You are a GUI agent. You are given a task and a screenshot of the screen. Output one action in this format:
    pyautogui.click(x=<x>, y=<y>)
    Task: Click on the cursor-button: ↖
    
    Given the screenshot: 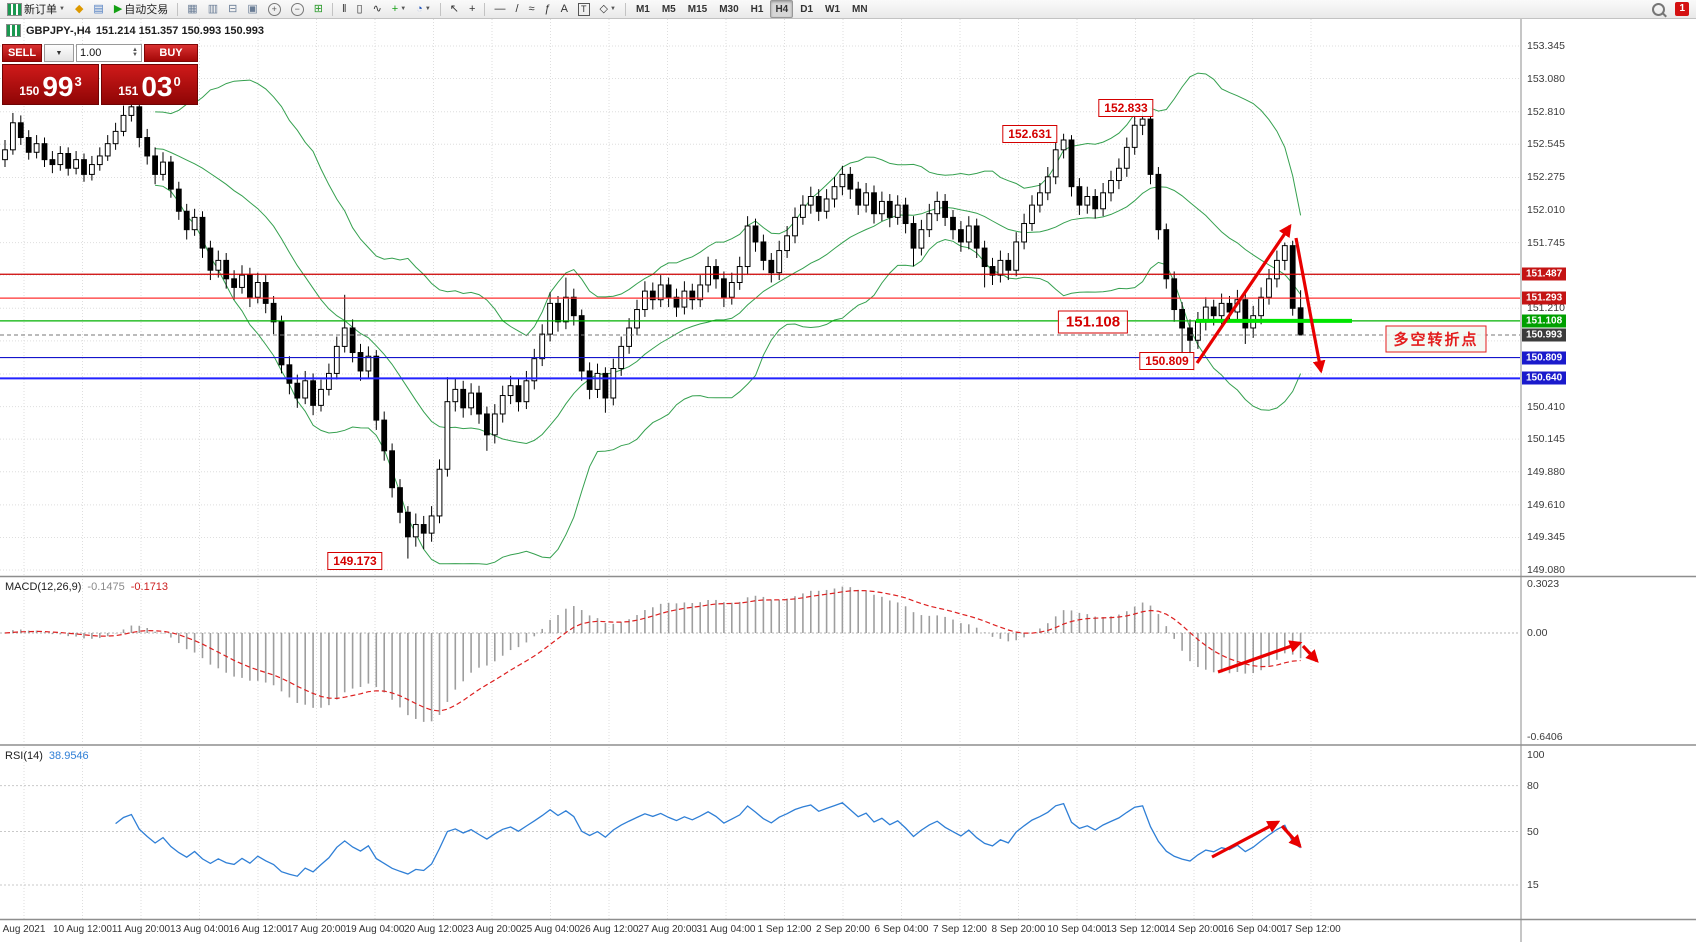 What is the action you would take?
    pyautogui.click(x=454, y=9)
    